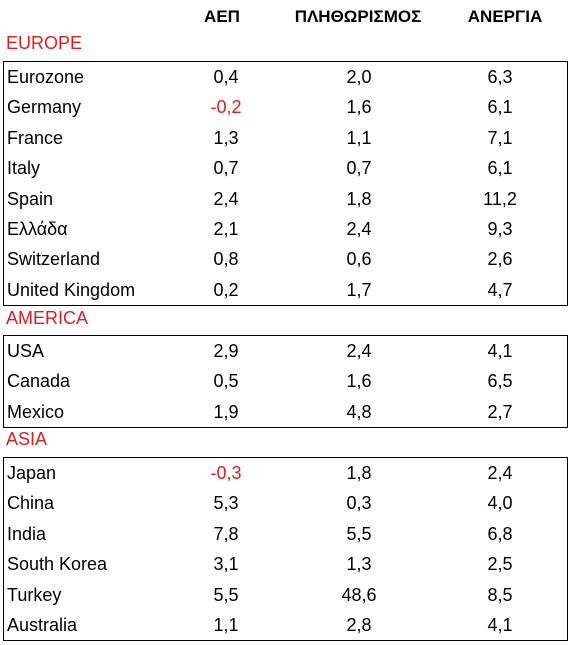 This screenshot has width=574, height=645. Describe the element at coordinates (359, 259) in the screenshot. I see `inflation-cell: 0,6` at that location.